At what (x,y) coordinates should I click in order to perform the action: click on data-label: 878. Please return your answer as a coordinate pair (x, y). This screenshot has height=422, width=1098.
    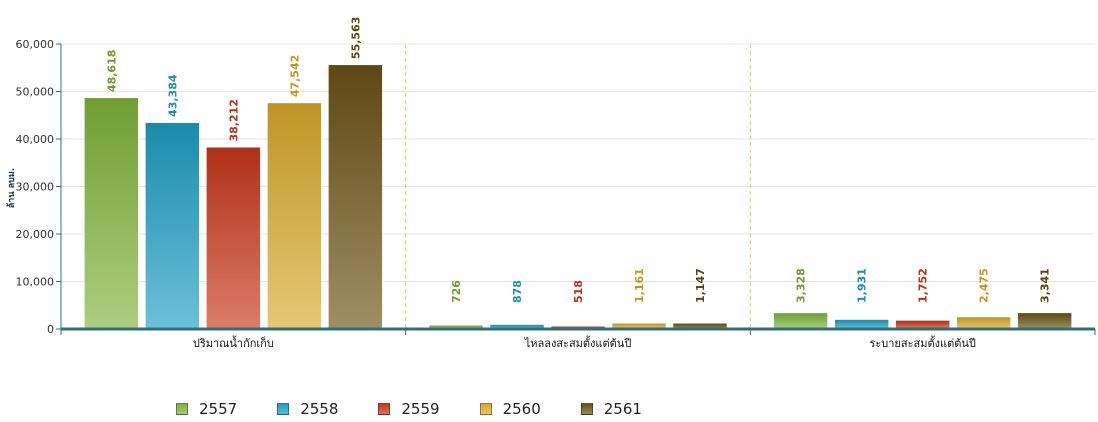
    Looking at the image, I should click on (517, 291).